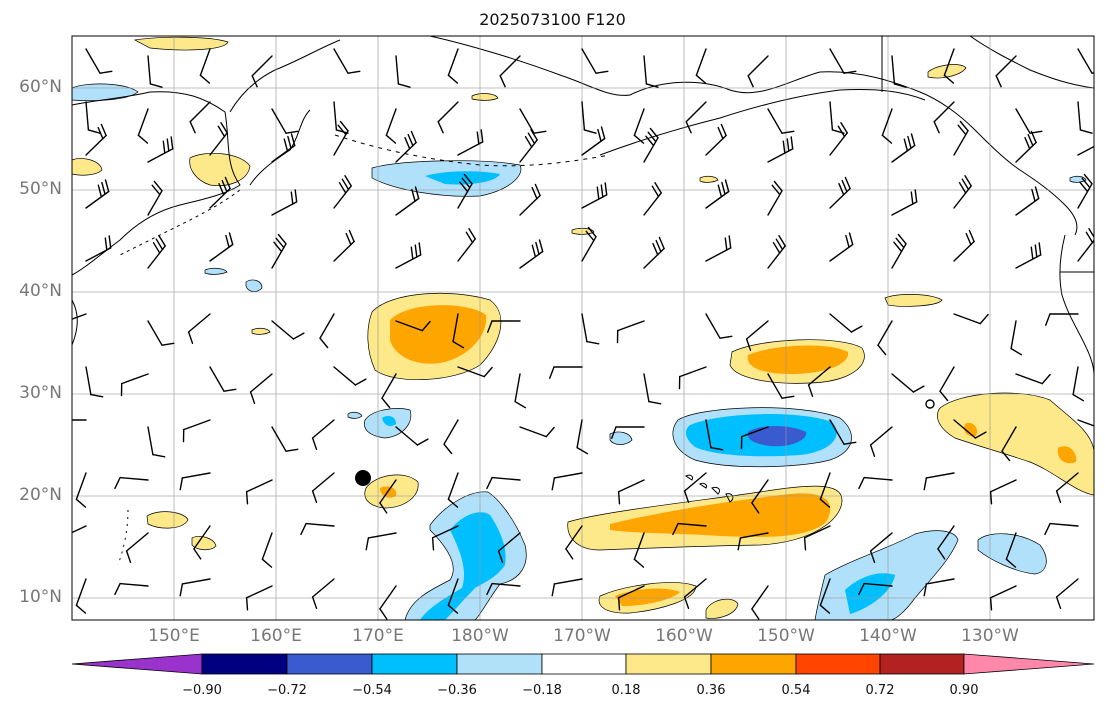  Describe the element at coordinates (796, 690) in the screenshot. I see `colorbar-tick-label: 0.54` at that location.